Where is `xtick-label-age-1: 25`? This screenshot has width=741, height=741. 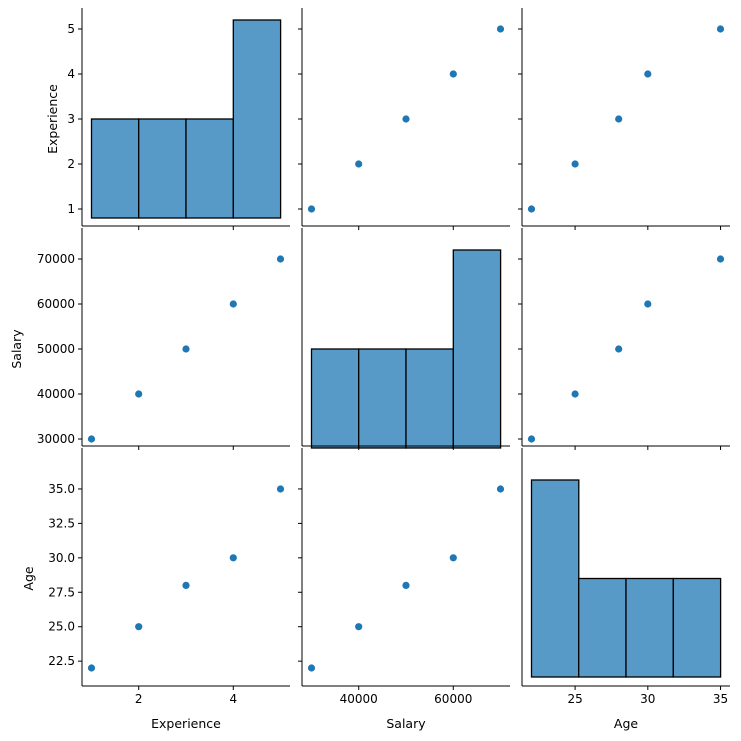
xtick-label-age-1: 25 is located at coordinates (574, 699).